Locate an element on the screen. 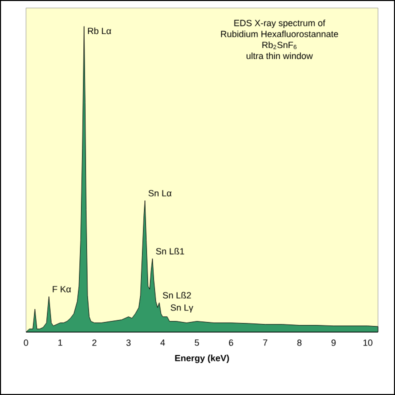  x-tick-label: 1 is located at coordinates (60, 343).